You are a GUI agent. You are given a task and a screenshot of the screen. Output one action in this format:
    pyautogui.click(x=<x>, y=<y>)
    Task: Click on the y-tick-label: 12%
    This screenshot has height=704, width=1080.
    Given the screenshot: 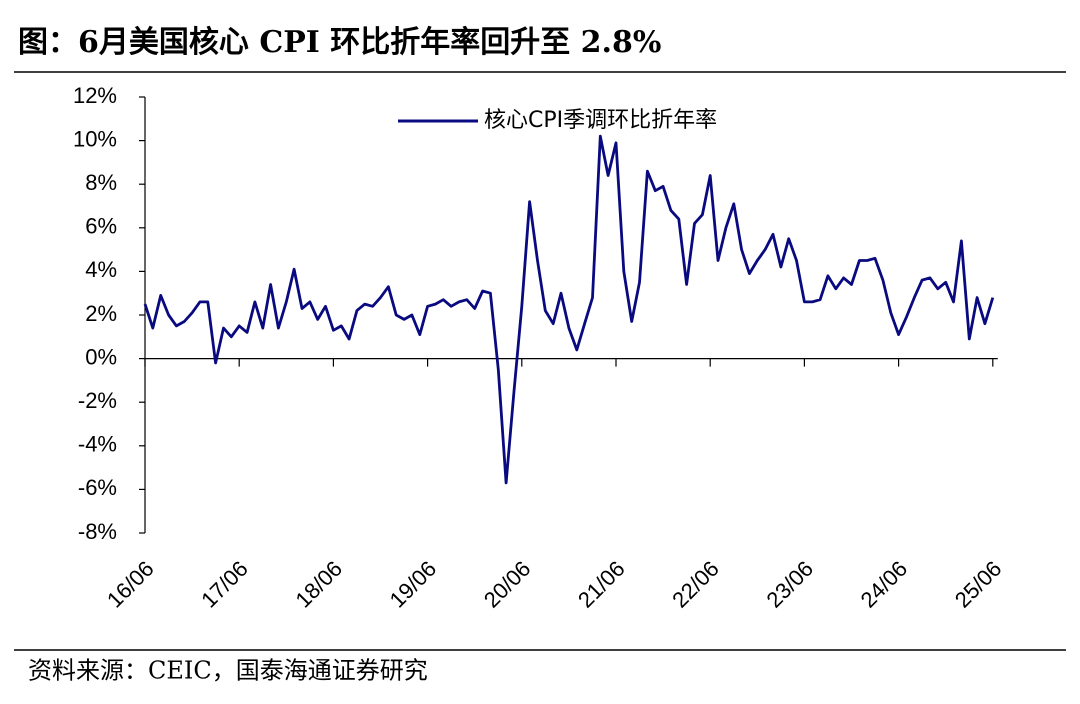 What is the action you would take?
    pyautogui.click(x=95, y=95)
    